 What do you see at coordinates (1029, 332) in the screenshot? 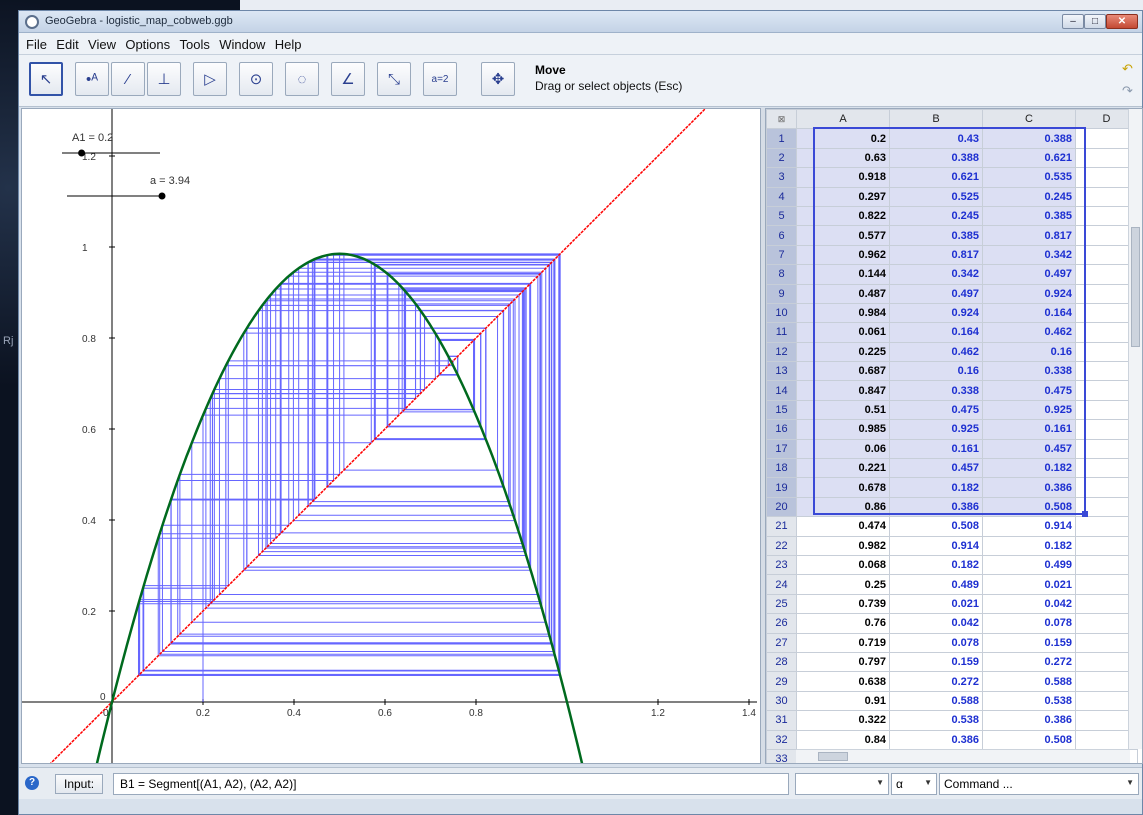
I see `cell-c: 0.462` at bounding box center [1029, 332].